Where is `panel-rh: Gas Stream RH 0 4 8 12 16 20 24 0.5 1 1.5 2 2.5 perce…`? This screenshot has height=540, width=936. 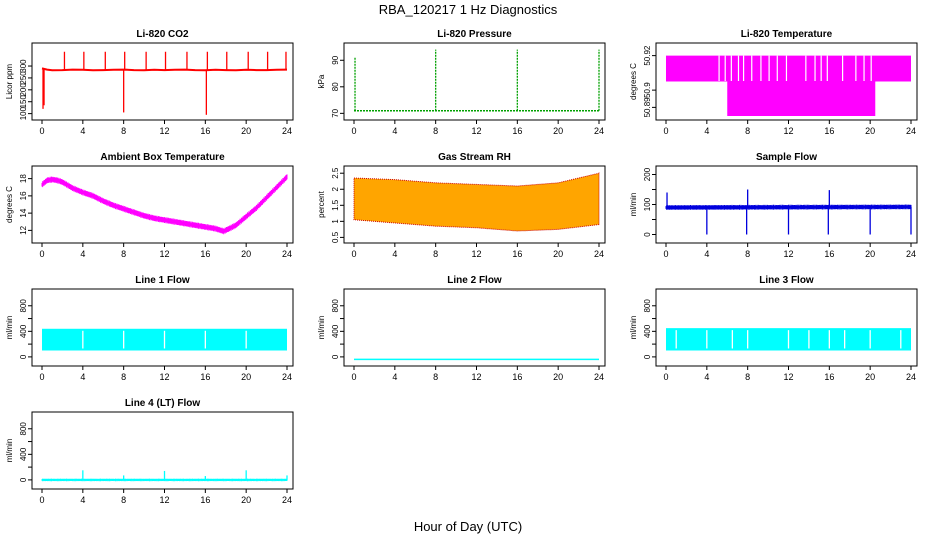
panel-rh: Gas Stream RH 0 4 8 12 16 20 24 0.5 1 1.5 2 2.5 perce… is located at coordinates (461, 205).